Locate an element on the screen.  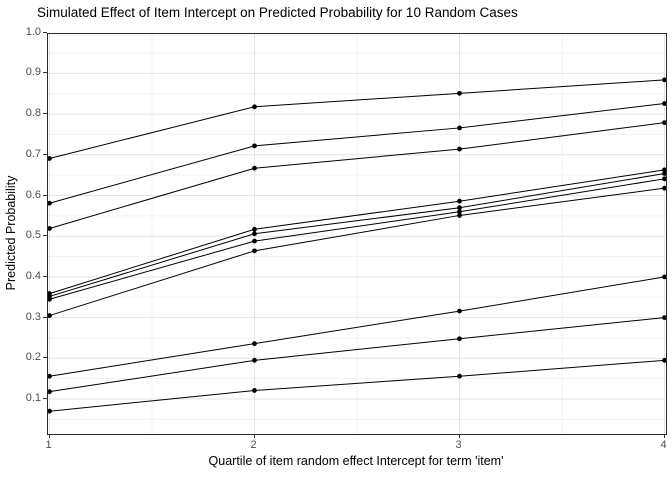
y-tick-label: 0.7 is located at coordinates (33, 153).